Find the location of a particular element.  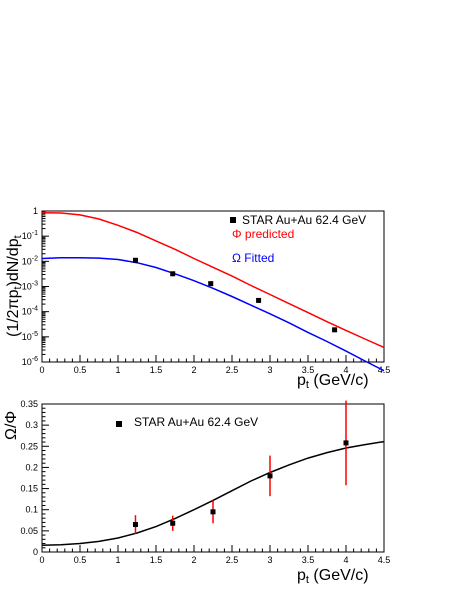

y-tick-label: 0.35 is located at coordinates (29, 404).